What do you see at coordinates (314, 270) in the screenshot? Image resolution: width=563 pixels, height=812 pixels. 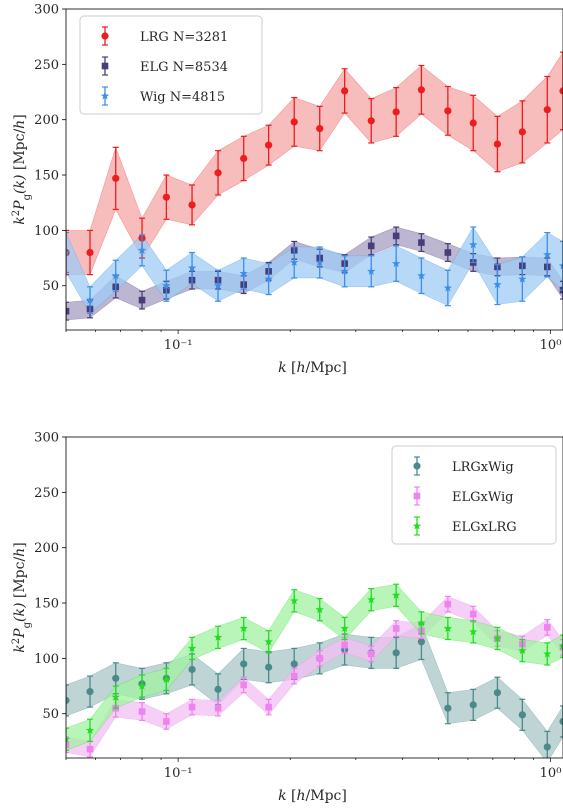 I see `series-wig` at bounding box center [314, 270].